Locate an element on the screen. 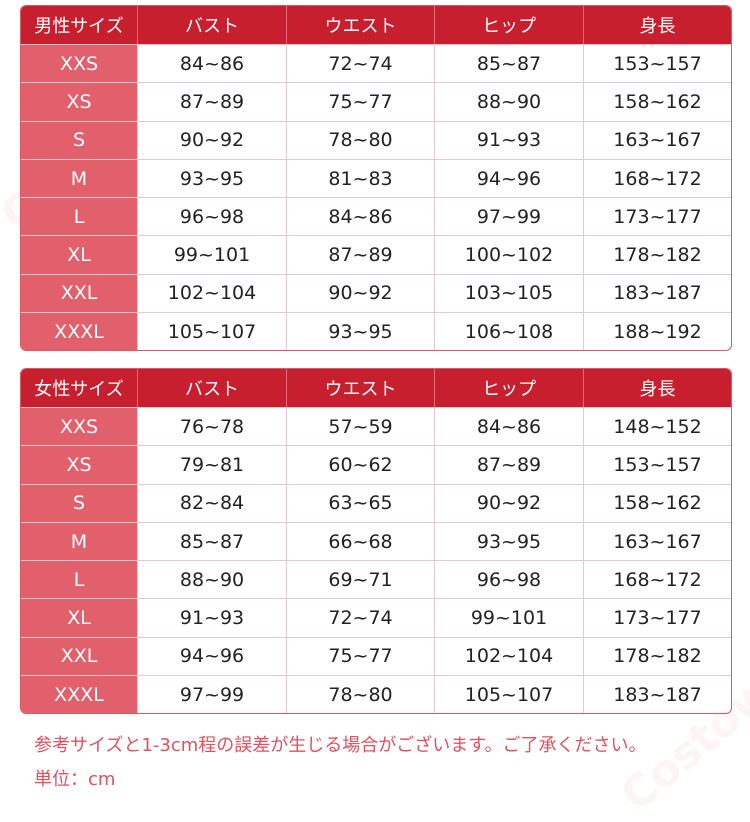 The height and width of the screenshot is (822, 750). measurement-cell: 188~192 is located at coordinates (657, 332).